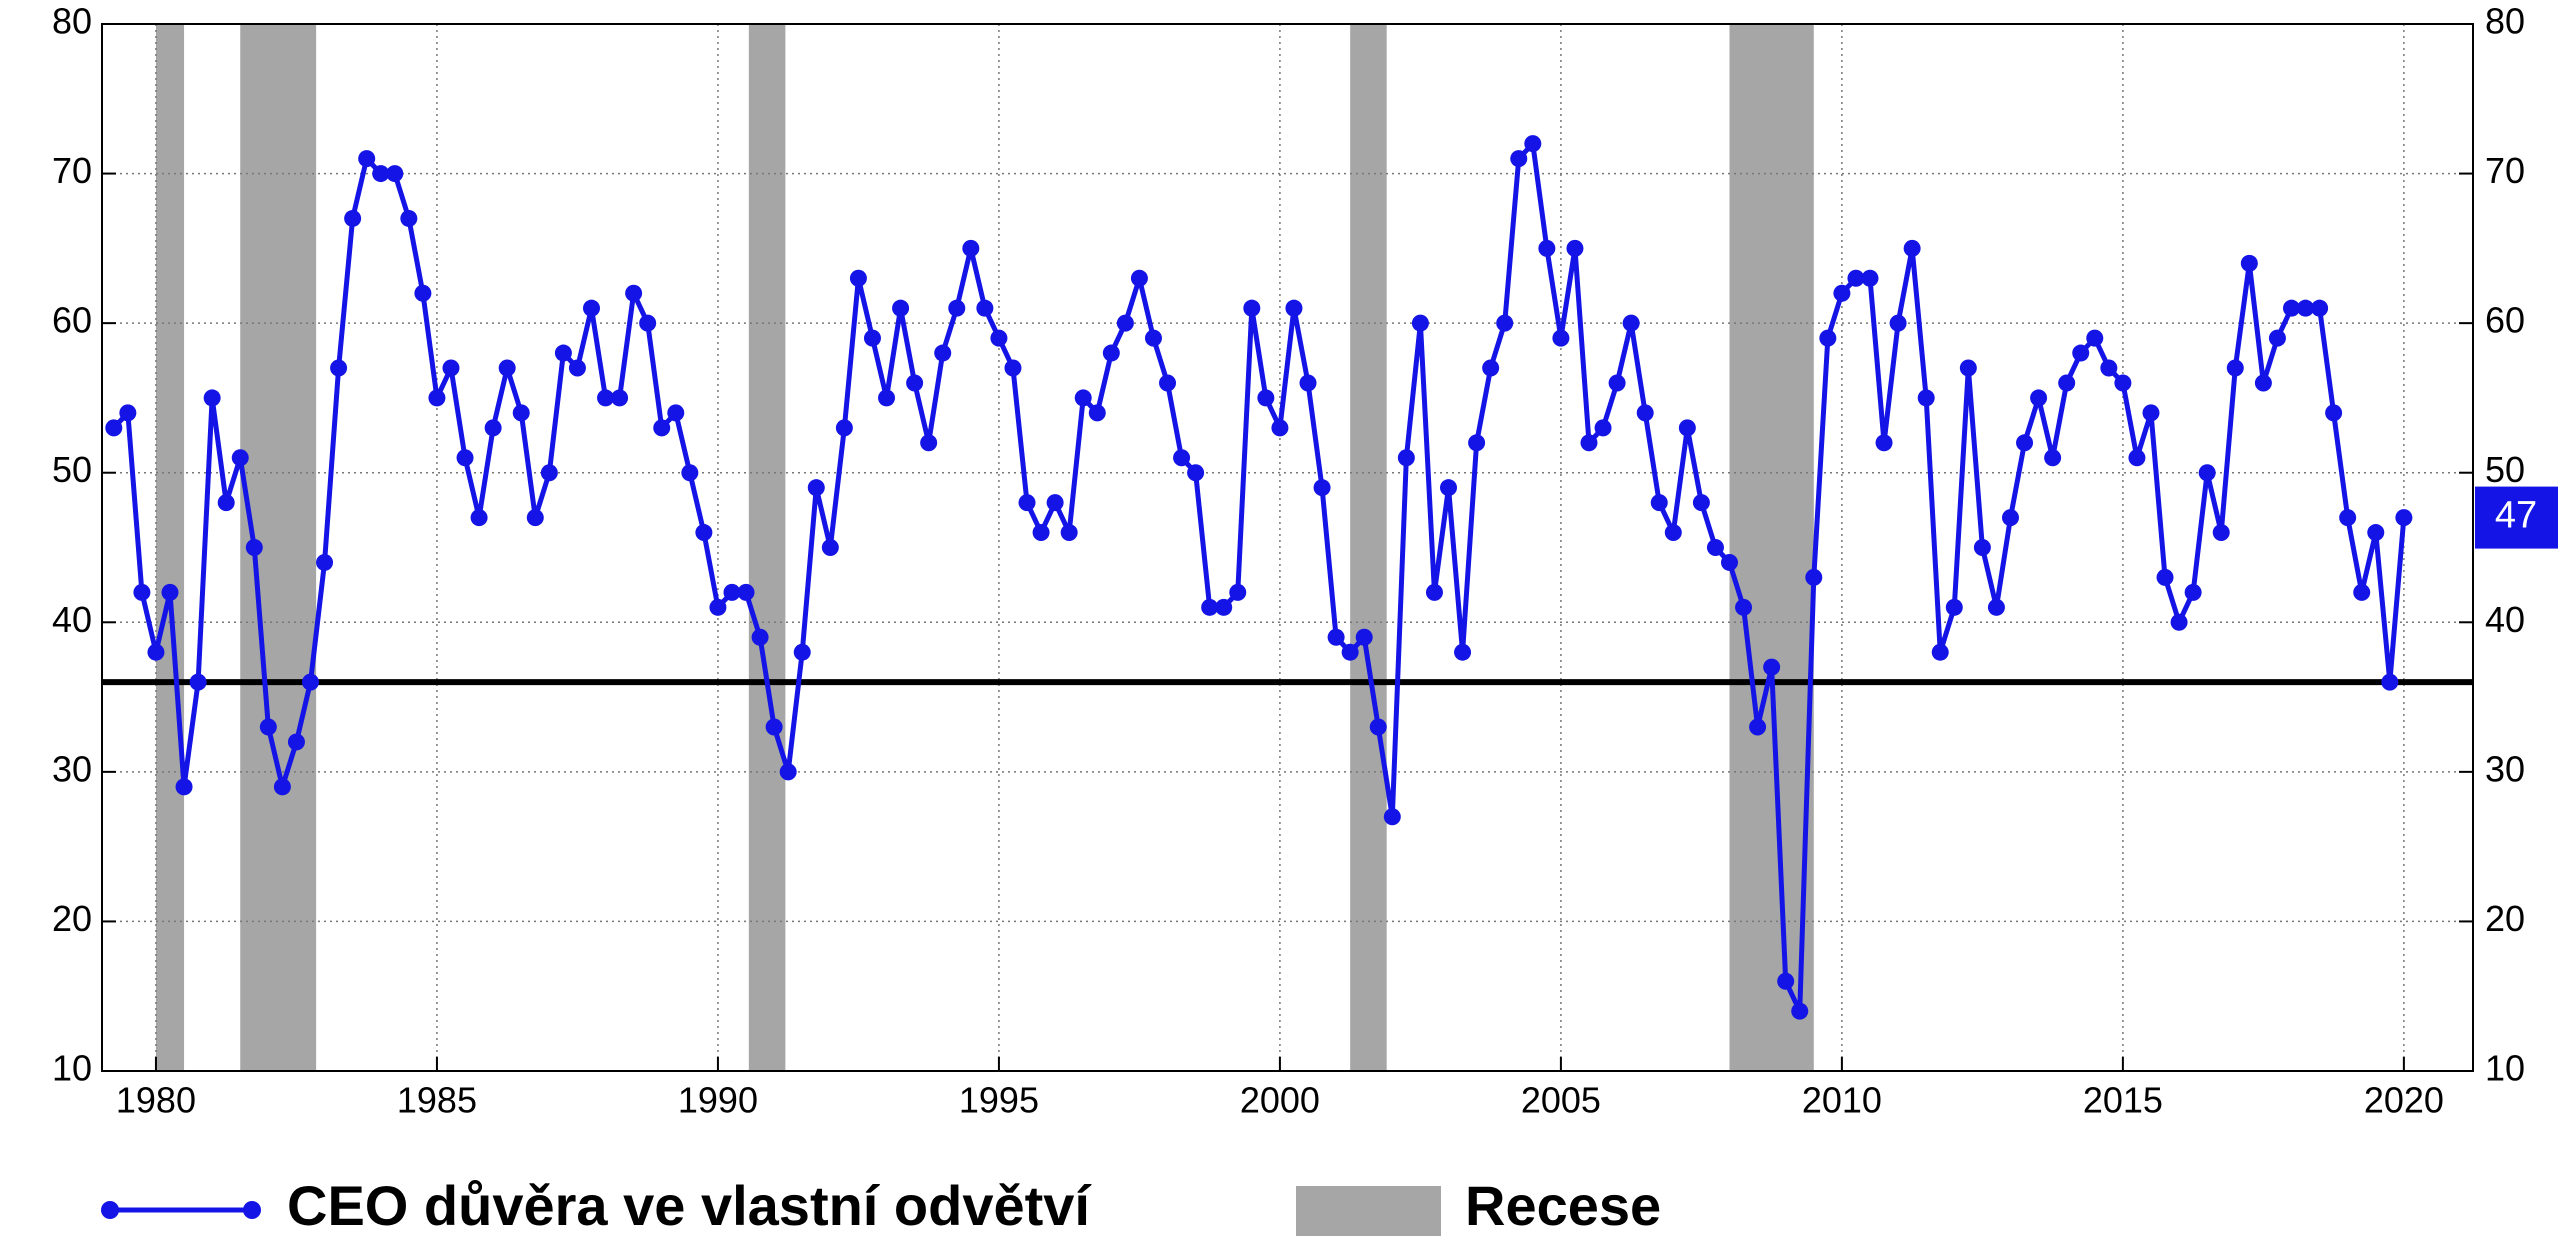  I want to click on y2-tick-label: 50, so click(2505, 469).